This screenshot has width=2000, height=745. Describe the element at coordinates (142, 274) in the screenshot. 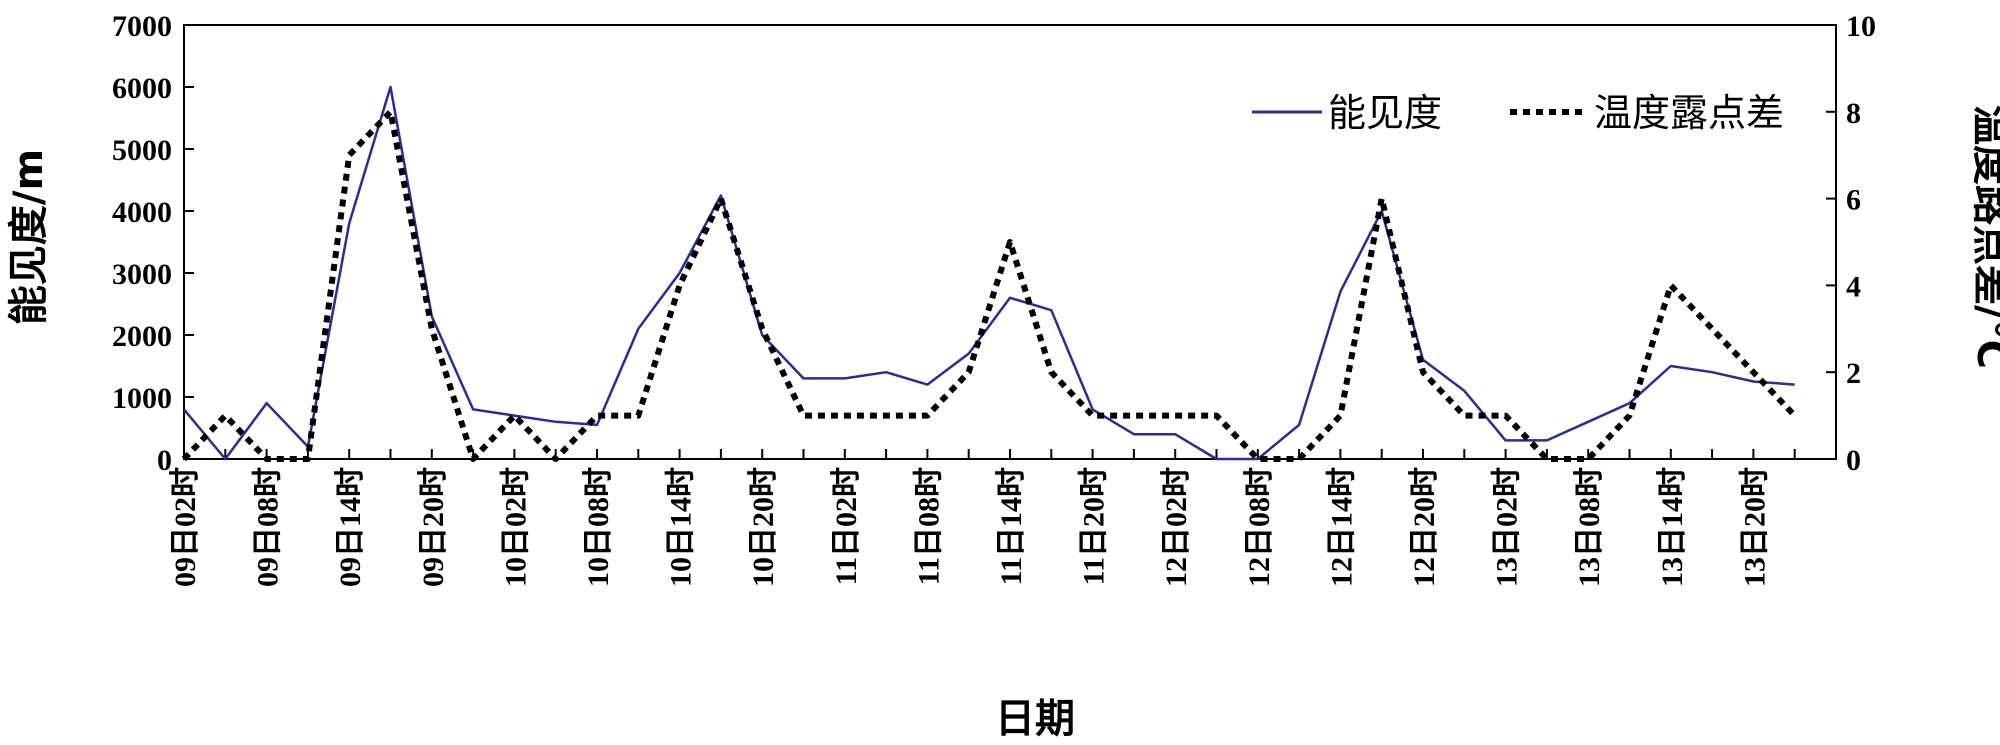

I see `left-tick-label: 3000` at that location.